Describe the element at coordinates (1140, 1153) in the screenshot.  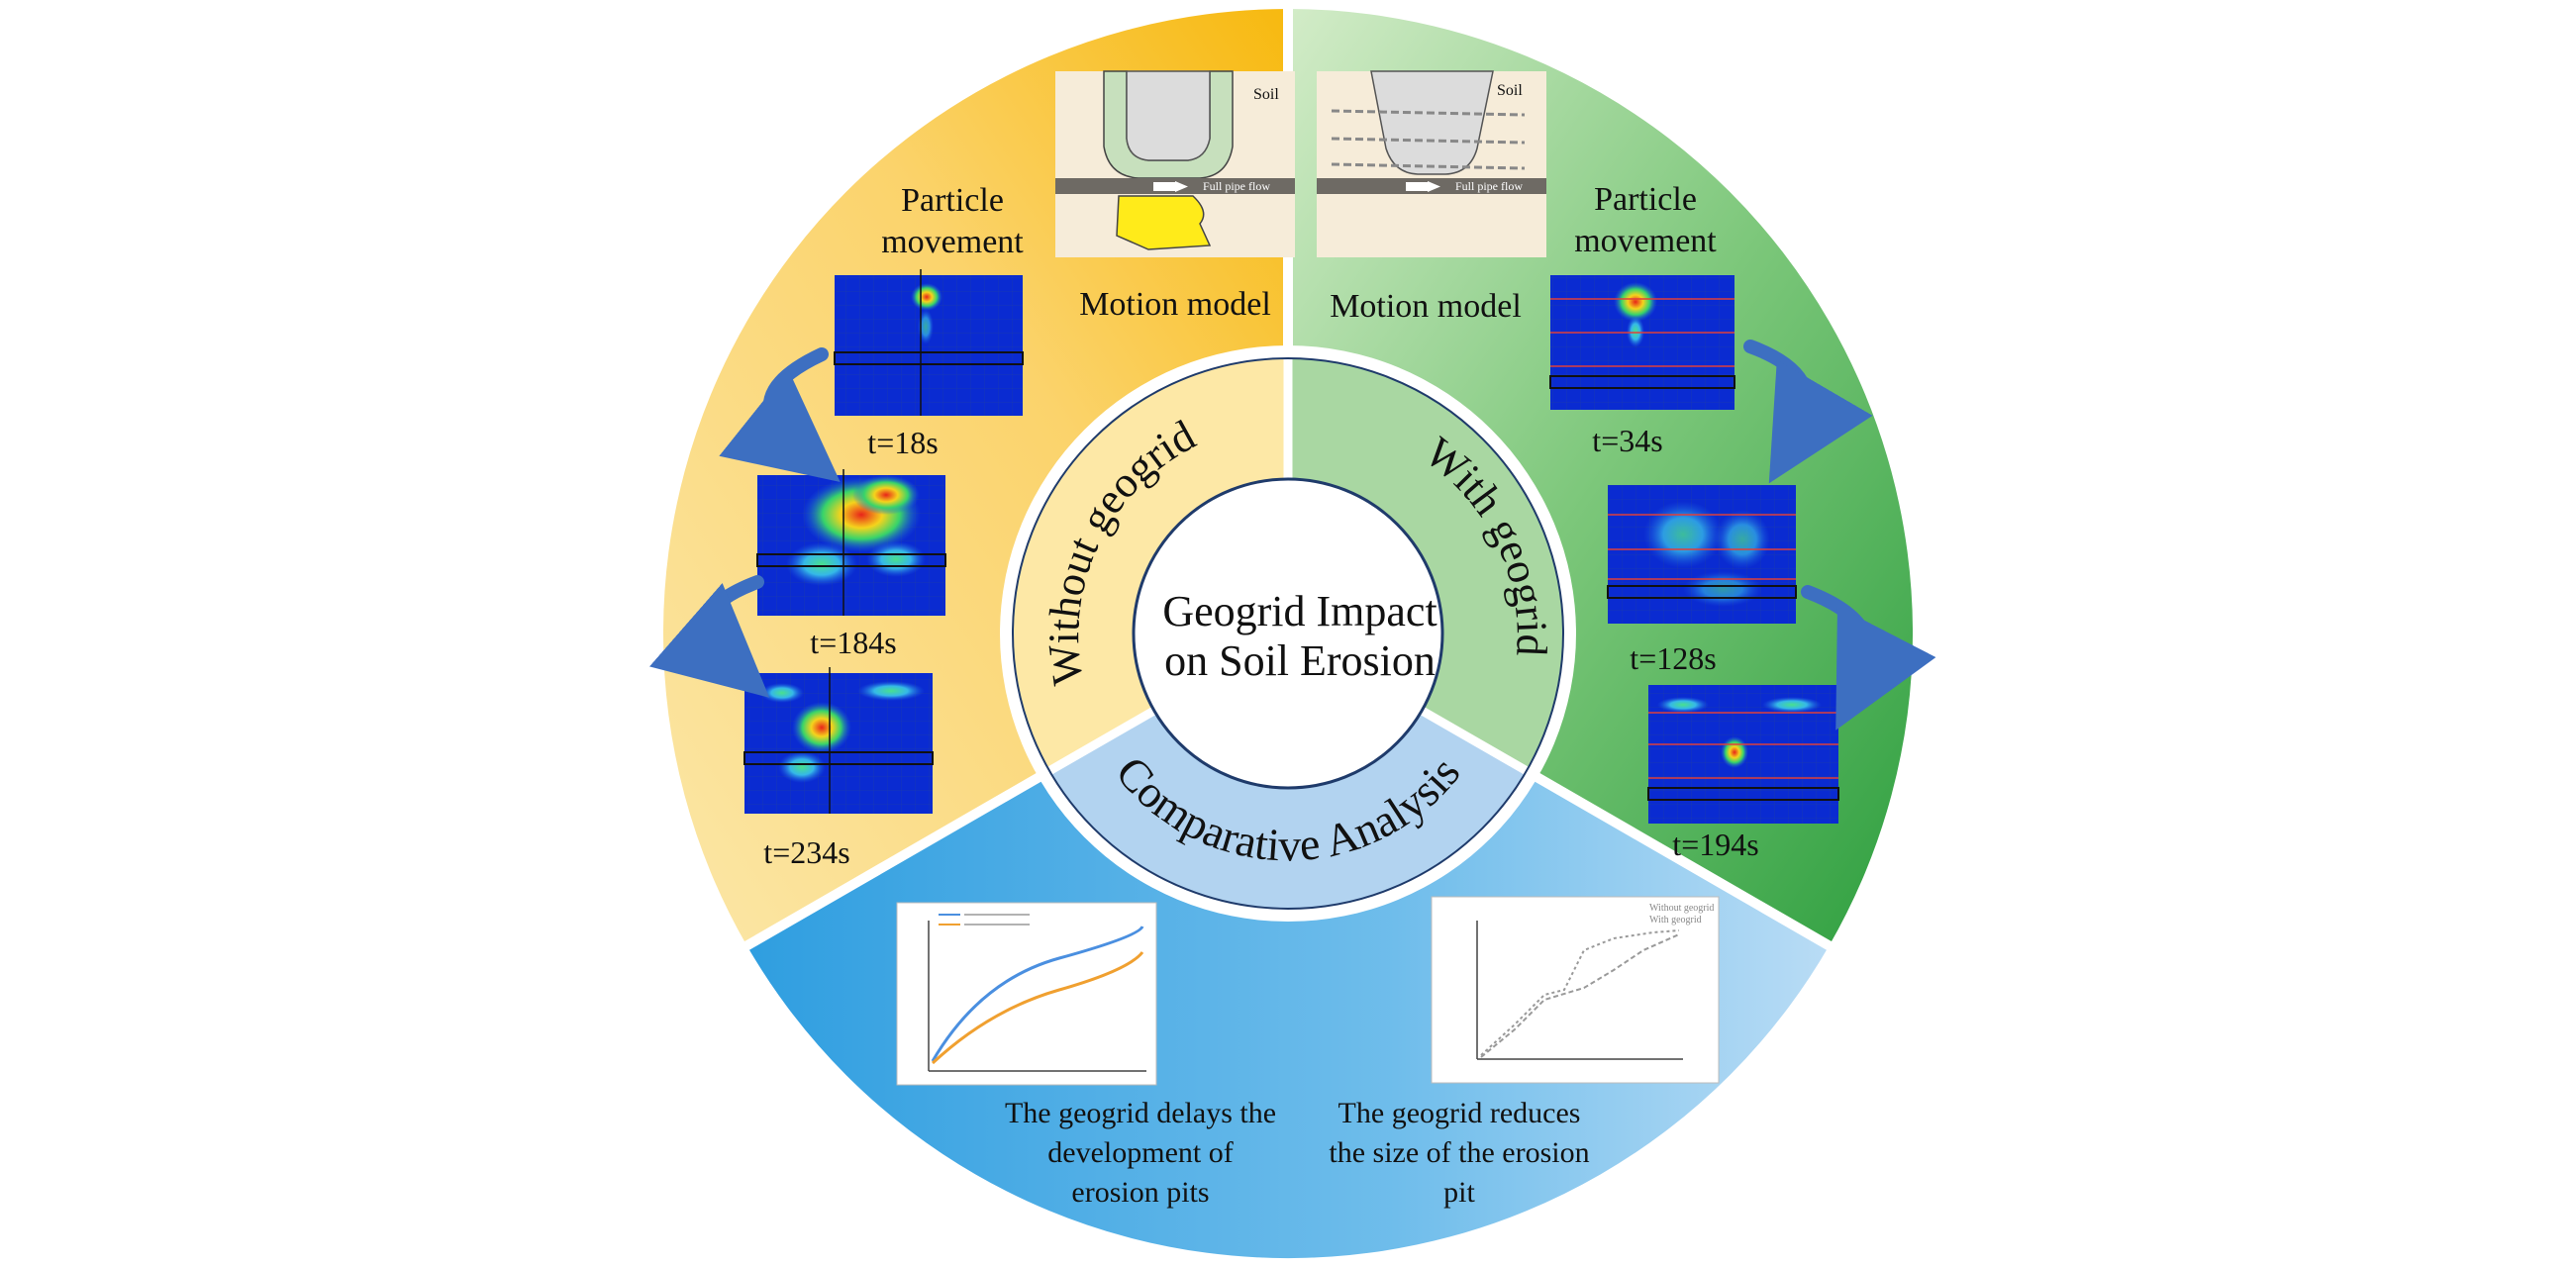
I see `bottom-left-caption-line2: development of` at that location.